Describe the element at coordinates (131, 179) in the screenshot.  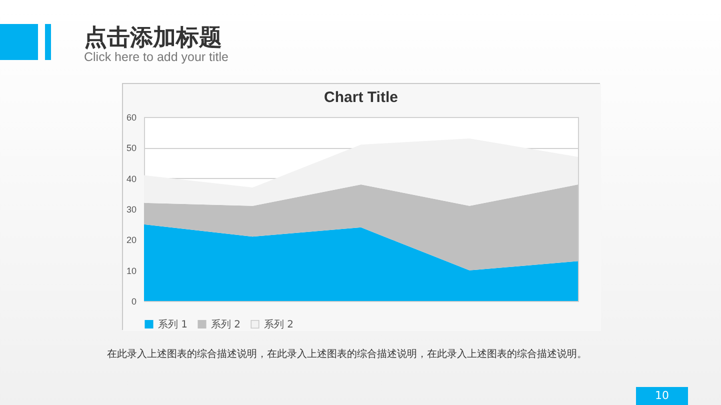
I see `y-tick-label: 40` at that location.